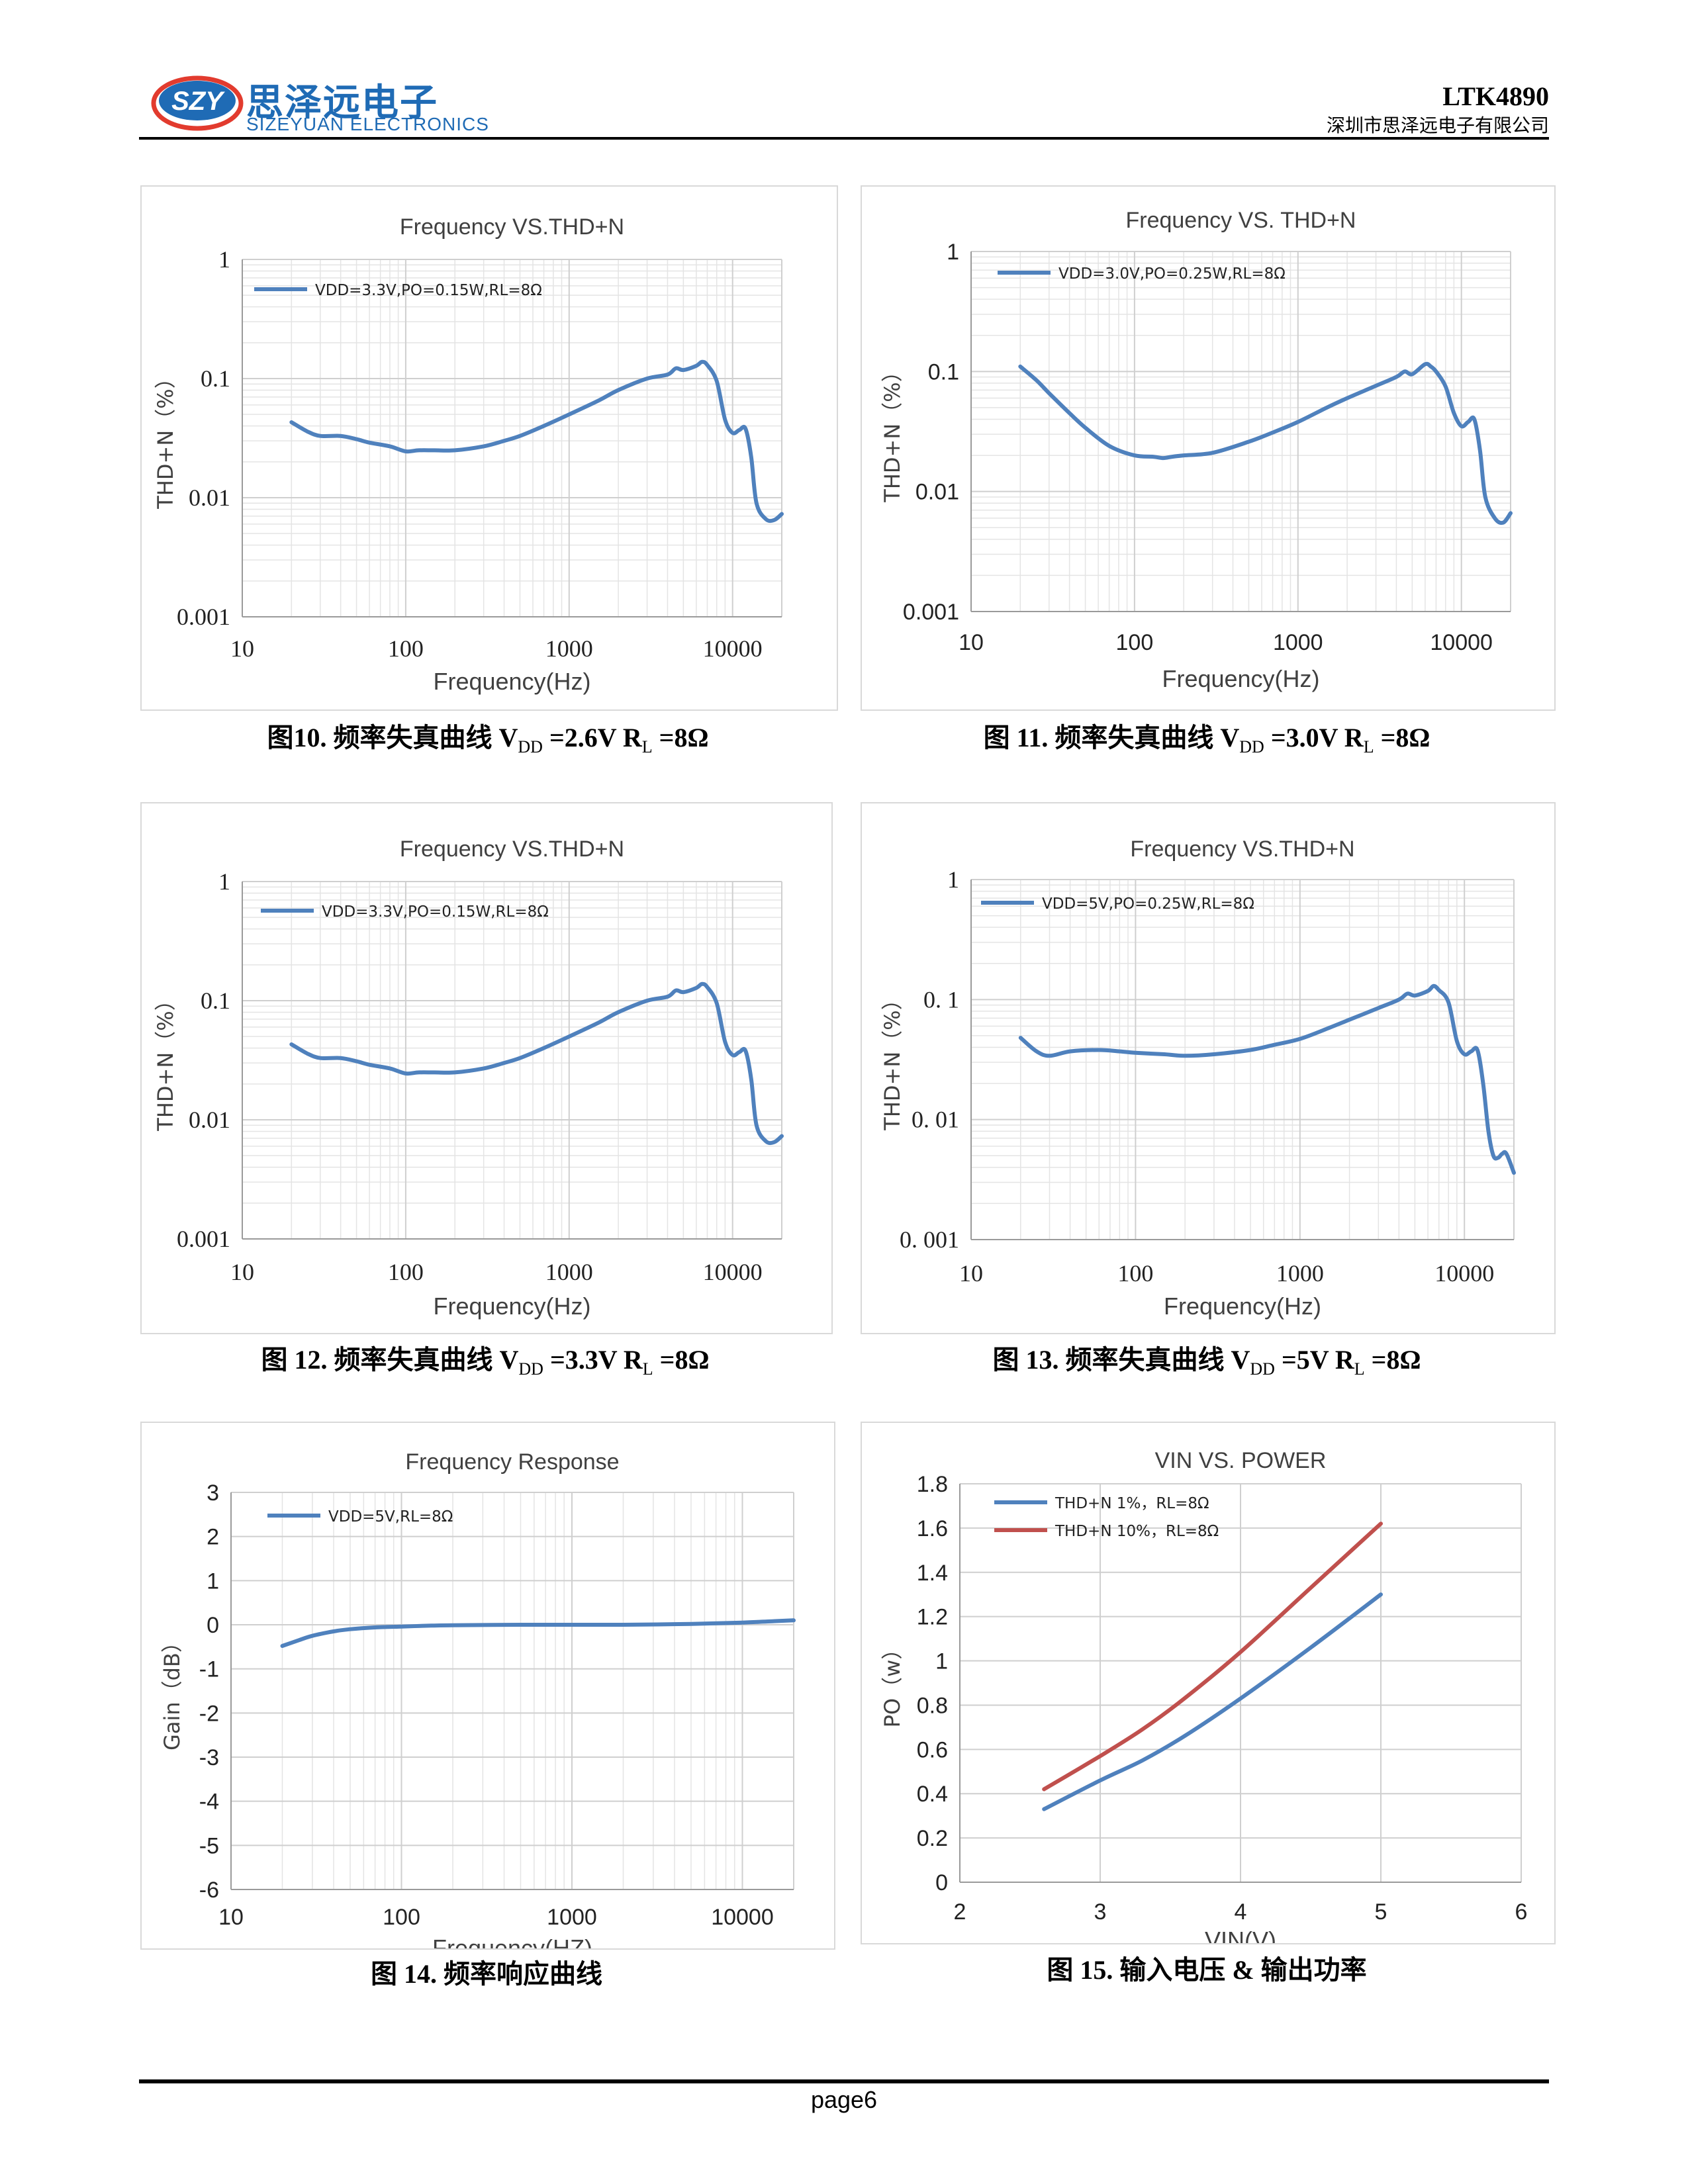 The width and height of the screenshot is (1688, 2184). I want to click on y-tick-label: -5, so click(209, 1846).